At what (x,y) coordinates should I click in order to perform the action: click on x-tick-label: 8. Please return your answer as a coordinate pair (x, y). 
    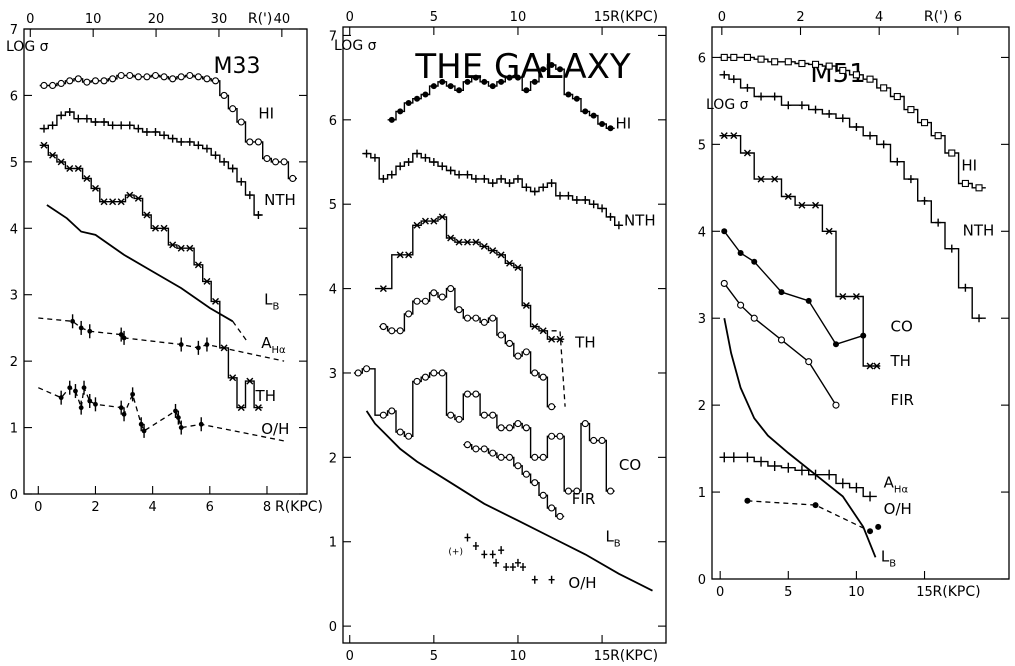
    Looking at the image, I should click on (267, 507).